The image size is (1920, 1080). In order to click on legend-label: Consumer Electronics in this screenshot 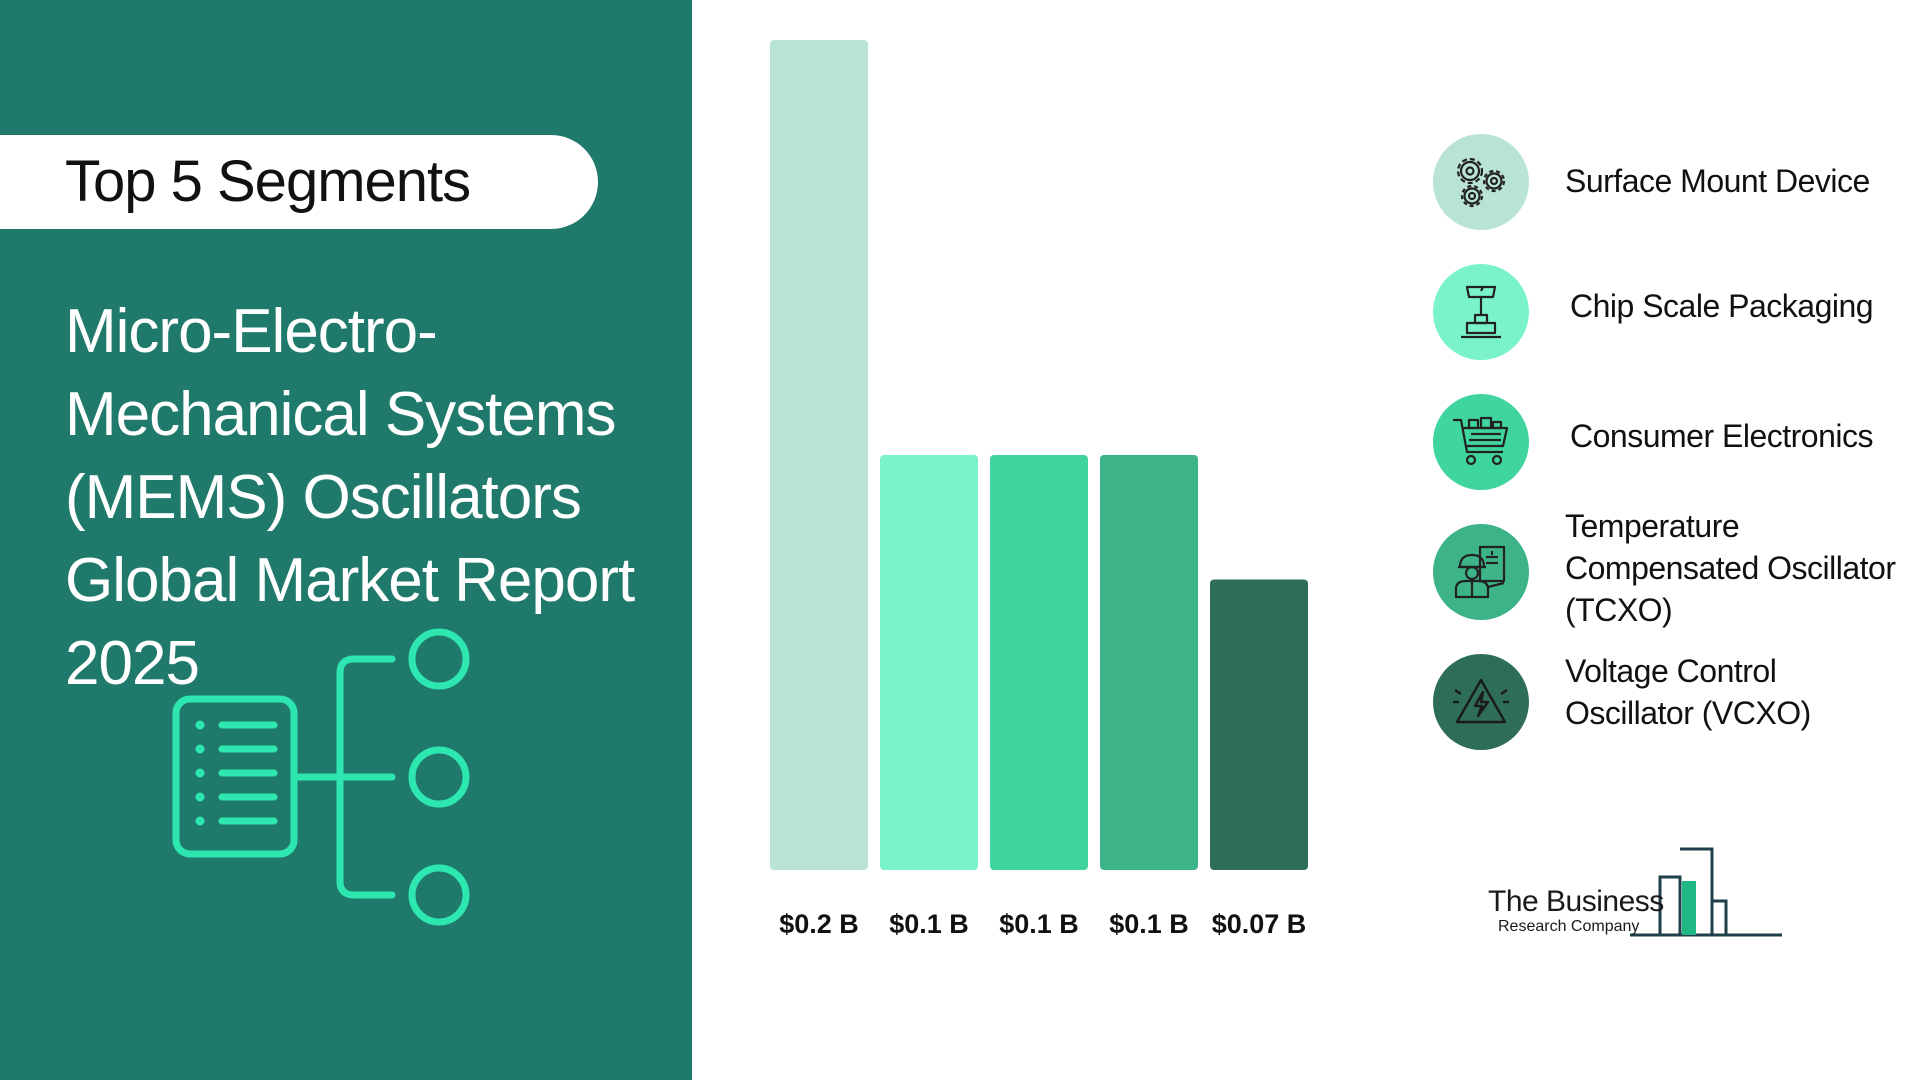, I will do `click(1722, 436)`.